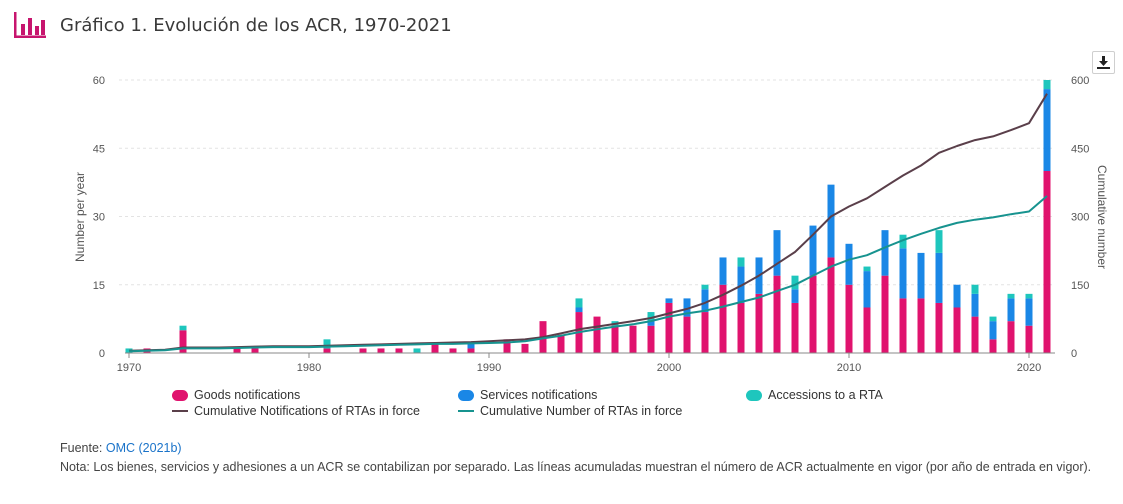  Describe the element at coordinates (527, 395) in the screenshot. I see `legend-item-services: Services notifications` at that location.